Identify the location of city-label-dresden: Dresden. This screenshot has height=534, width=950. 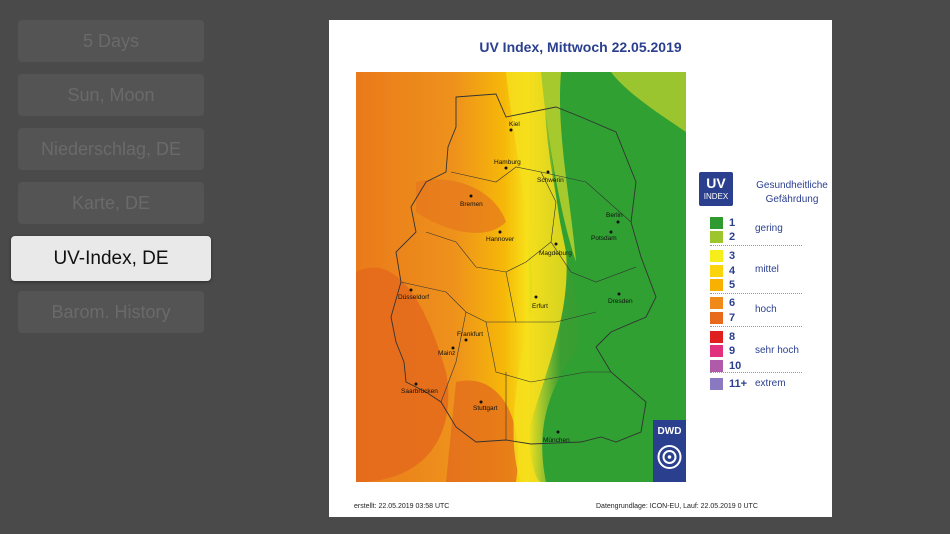
(620, 301).